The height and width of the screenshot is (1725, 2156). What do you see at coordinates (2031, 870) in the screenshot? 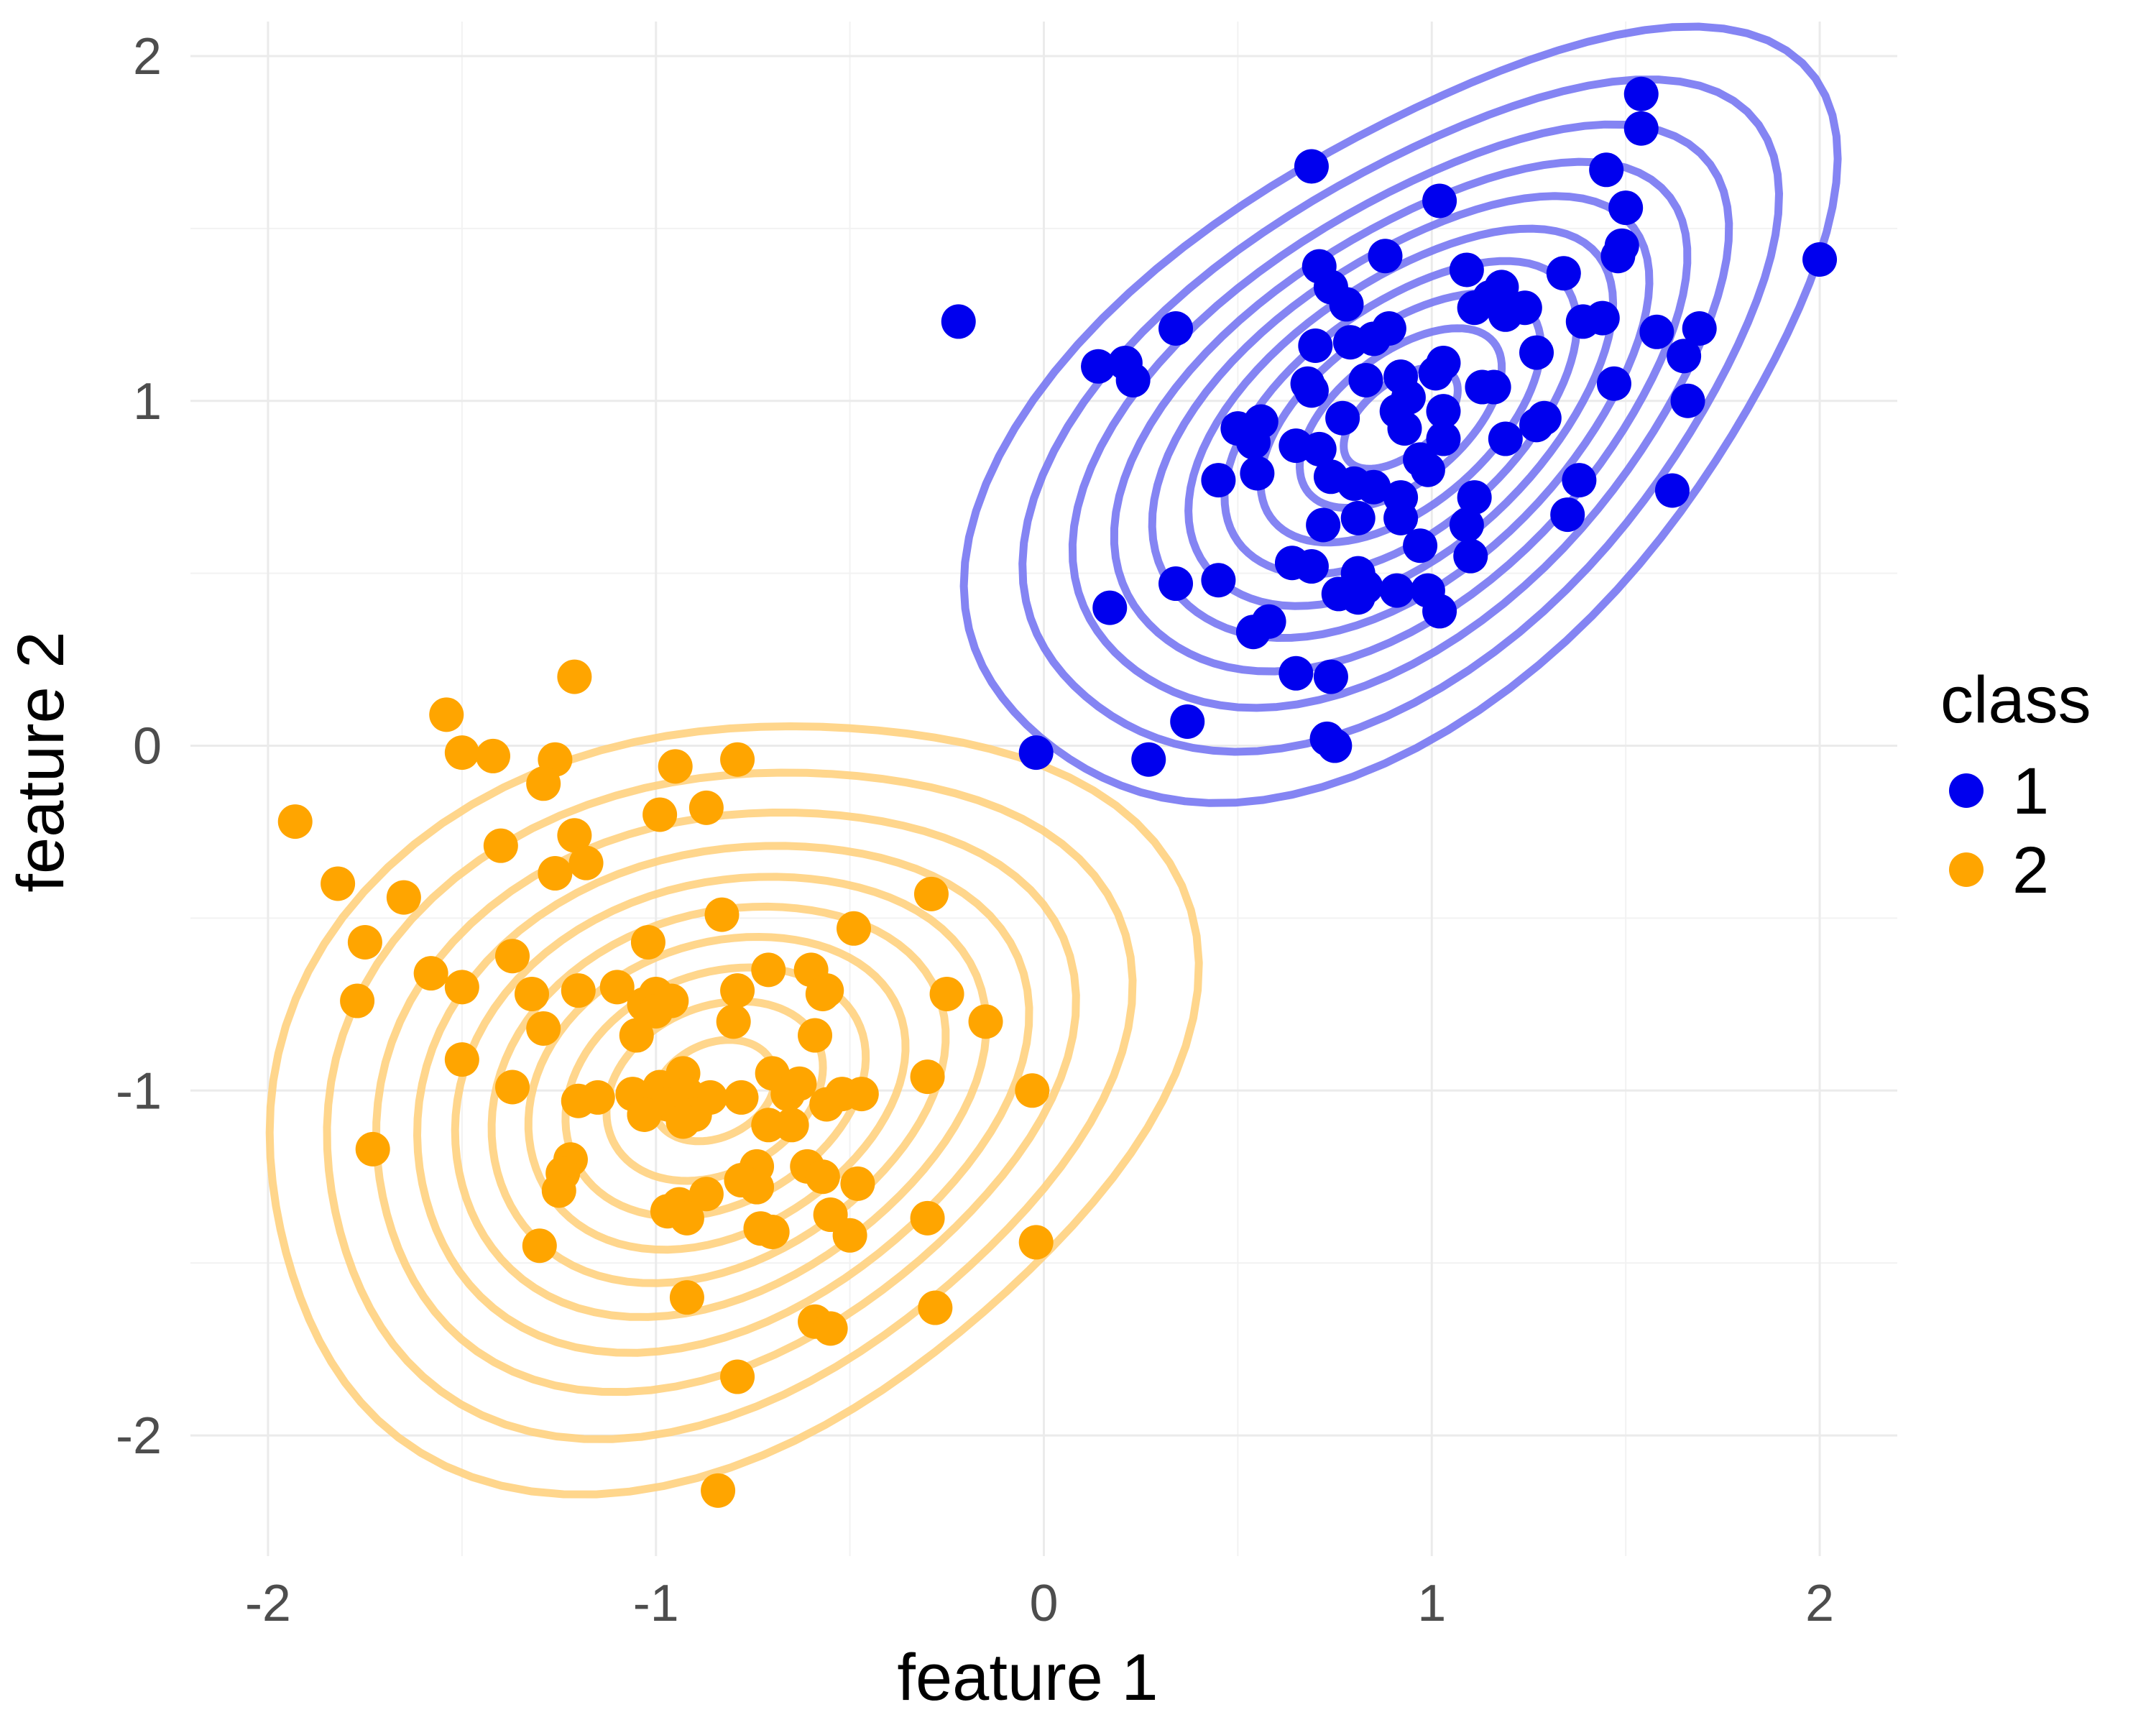
I see `legend-label-2: 2` at bounding box center [2031, 870].